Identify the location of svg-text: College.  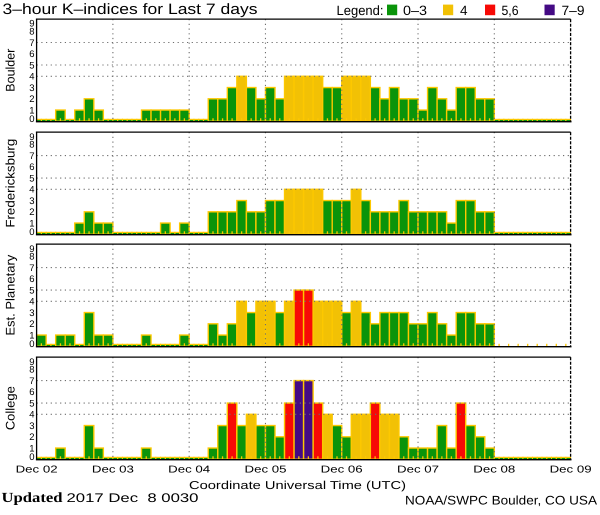
(10, 408).